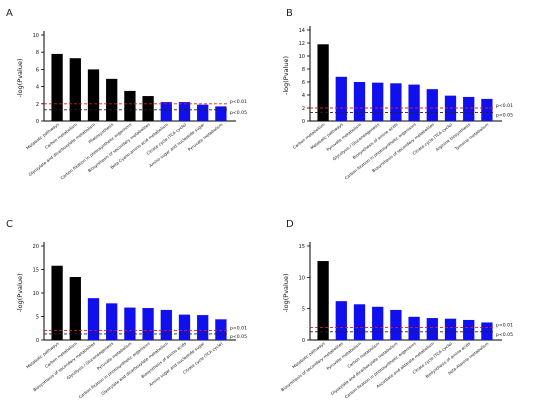 Image resolution: width=550 pixels, height=418 pixels. Describe the element at coordinates (9, 224) in the screenshot. I see `panel-label: C` at that location.